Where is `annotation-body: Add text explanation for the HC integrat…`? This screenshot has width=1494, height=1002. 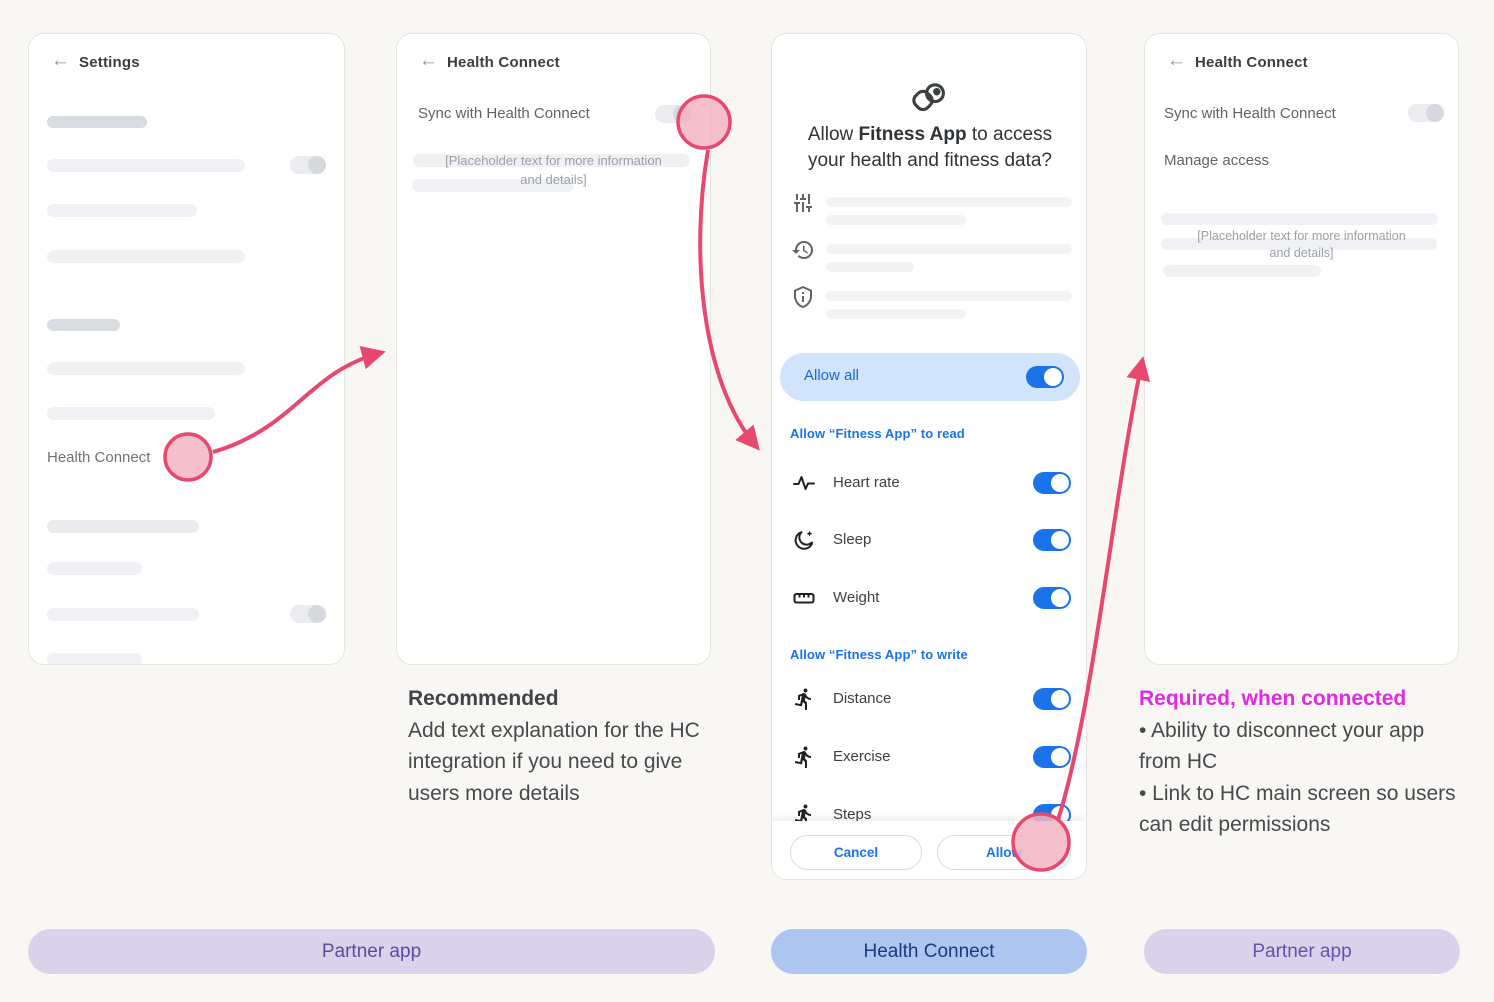 annotation-body: Add text explanation for the HC integrat… is located at coordinates (554, 761).